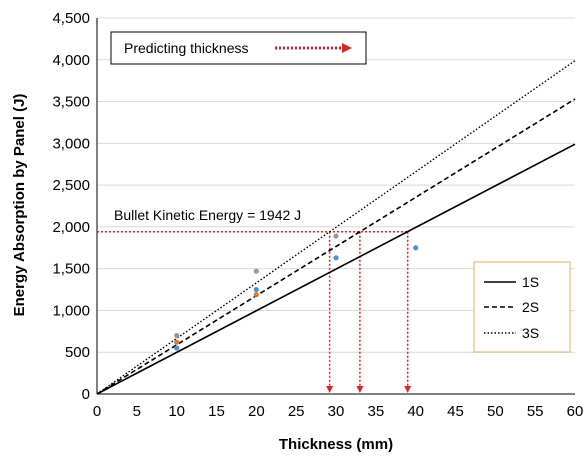 The height and width of the screenshot is (456, 584). Describe the element at coordinates (86, 394) in the screenshot. I see `y-tick-label: 0` at that location.